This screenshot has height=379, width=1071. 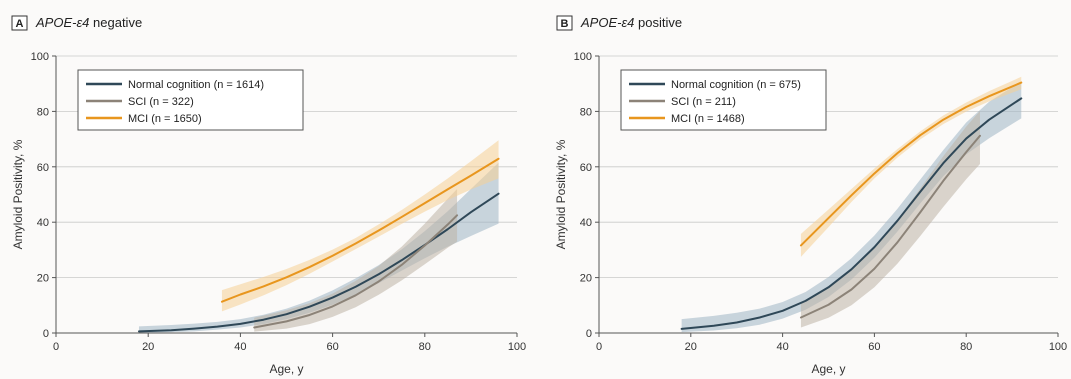 What do you see at coordinates (161, 102) in the screenshot?
I see `legend-label-sci: SCI (n = 322)` at bounding box center [161, 102].